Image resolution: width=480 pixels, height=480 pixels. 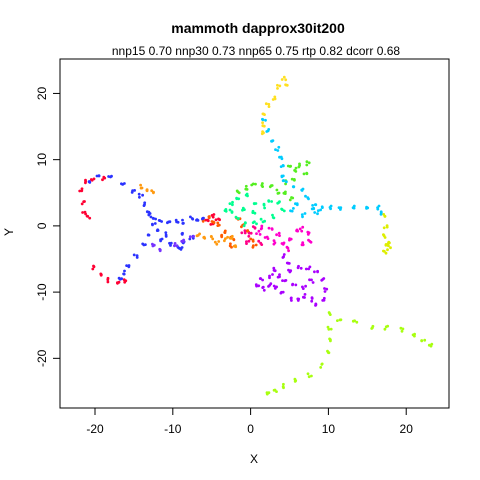 I want to click on x-tick-label: 10, so click(x=329, y=429).